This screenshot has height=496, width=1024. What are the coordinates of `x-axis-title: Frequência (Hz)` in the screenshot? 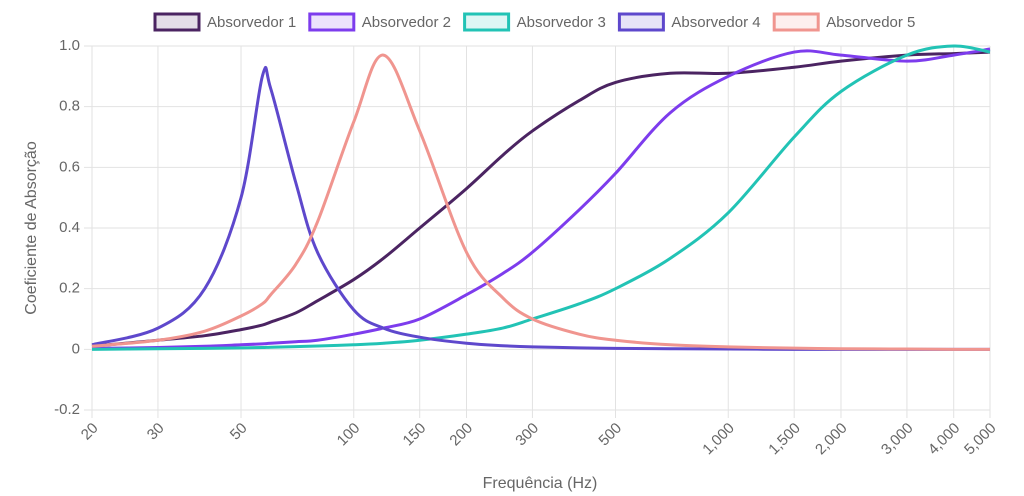 It's located at (540, 483).